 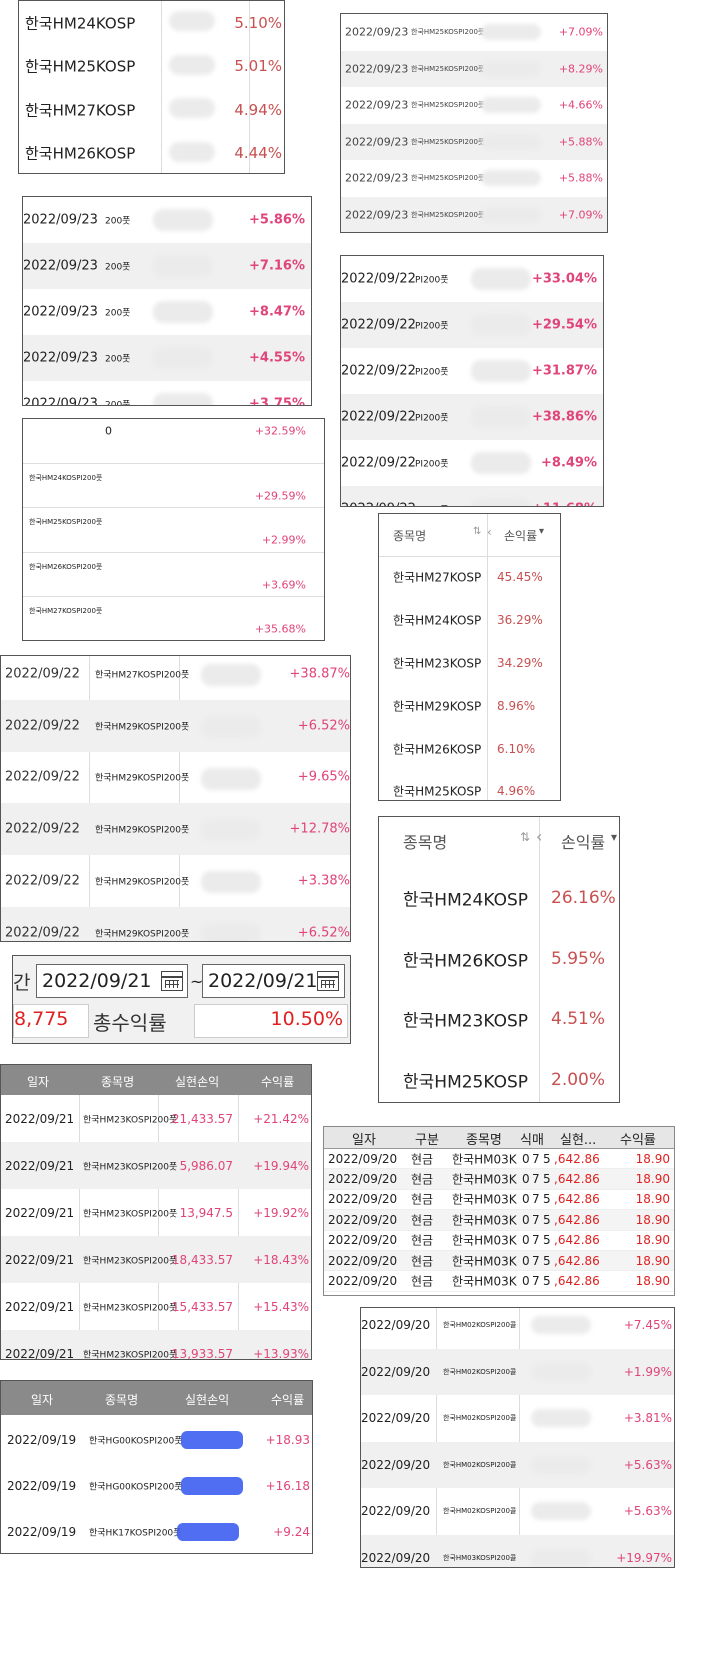 I want to click on table-row: 2022/09/19 한국HK17KOSPI200풋 +9.24, so click(x=156, y=1531).